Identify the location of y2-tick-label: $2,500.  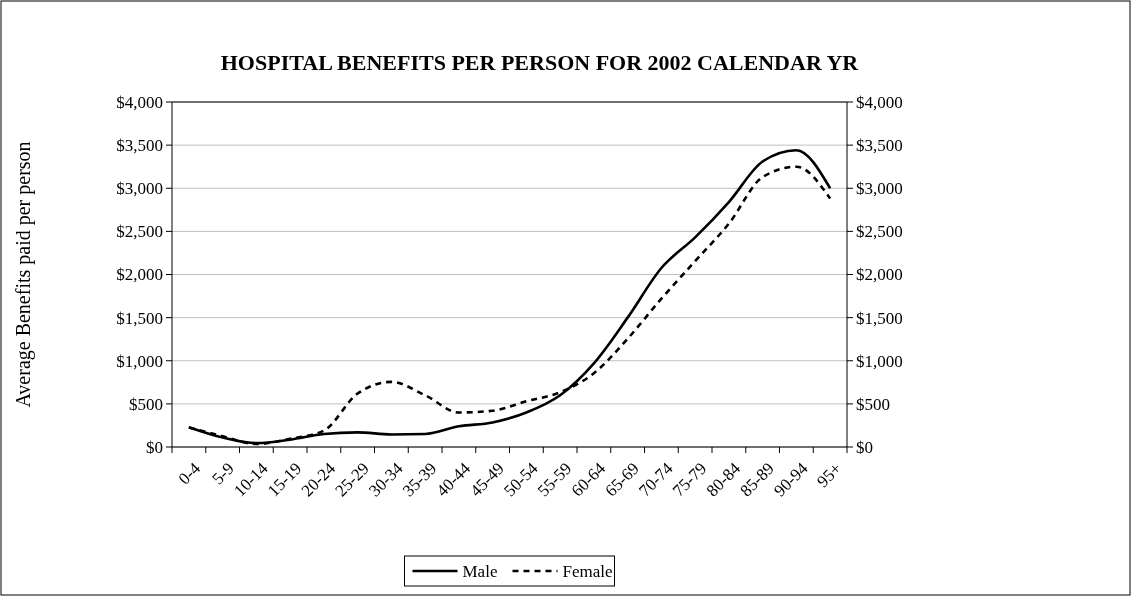
(879, 232).